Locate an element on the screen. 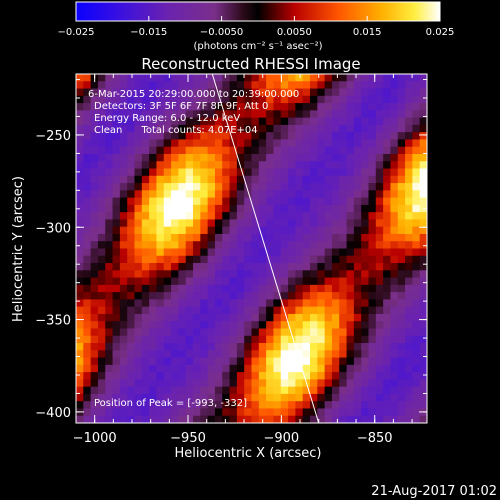 This screenshot has height=500, width=500. y-tick-label: −300 is located at coordinates (53, 228).